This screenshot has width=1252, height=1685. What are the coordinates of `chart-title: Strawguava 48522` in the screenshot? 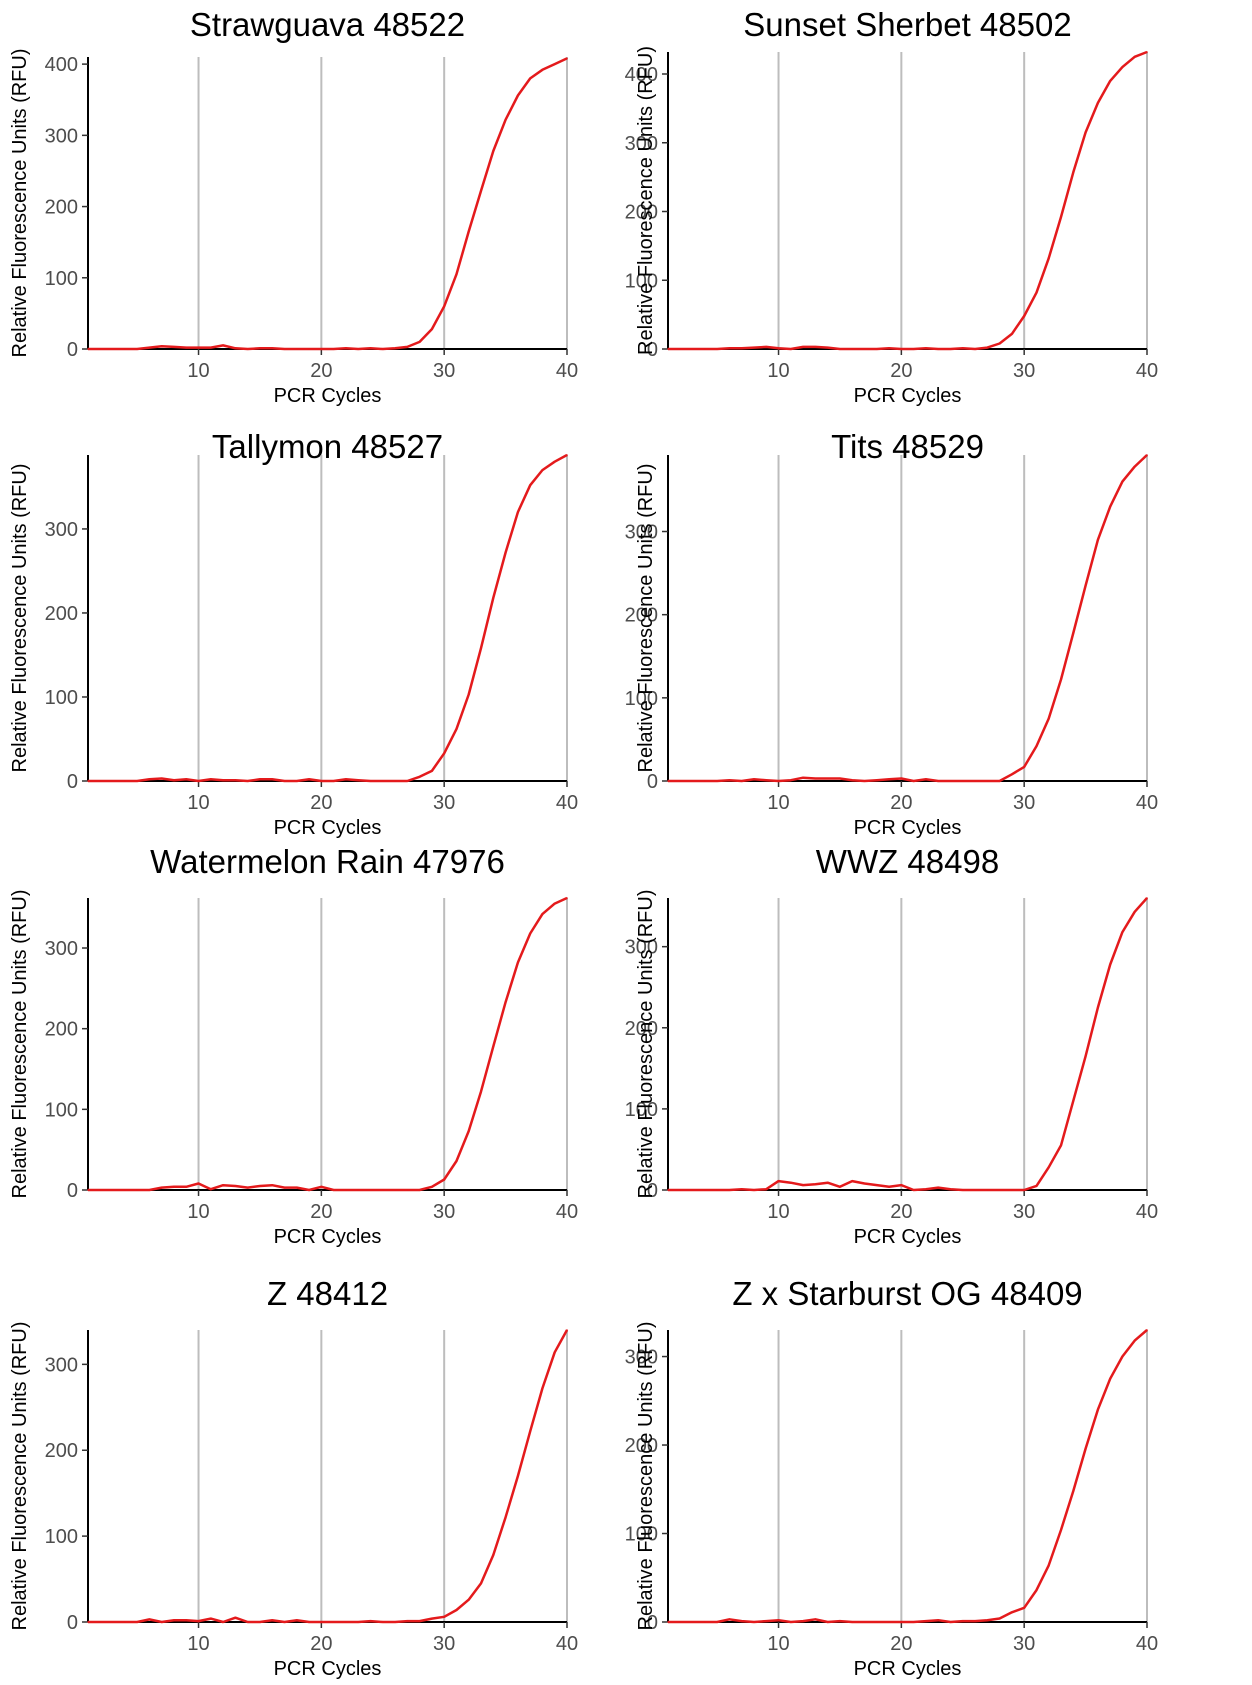 It's located at (327, 24).